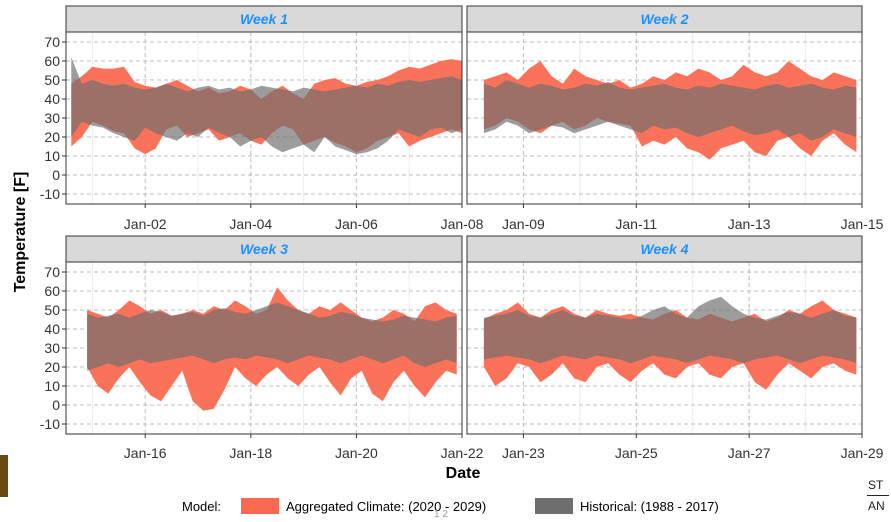  I want to click on panel-title: Week 1, so click(264, 19).